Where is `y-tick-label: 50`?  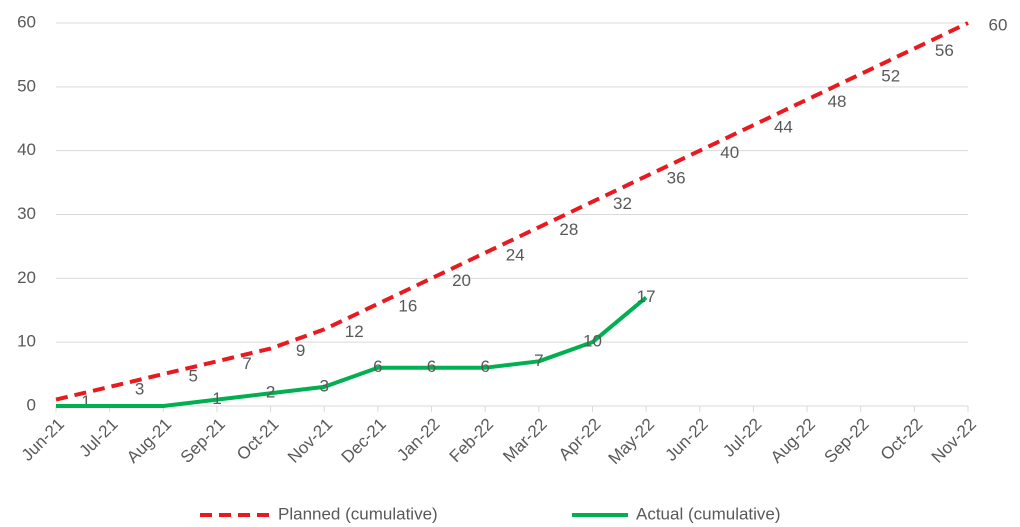
y-tick-label: 50 is located at coordinates (26, 85).